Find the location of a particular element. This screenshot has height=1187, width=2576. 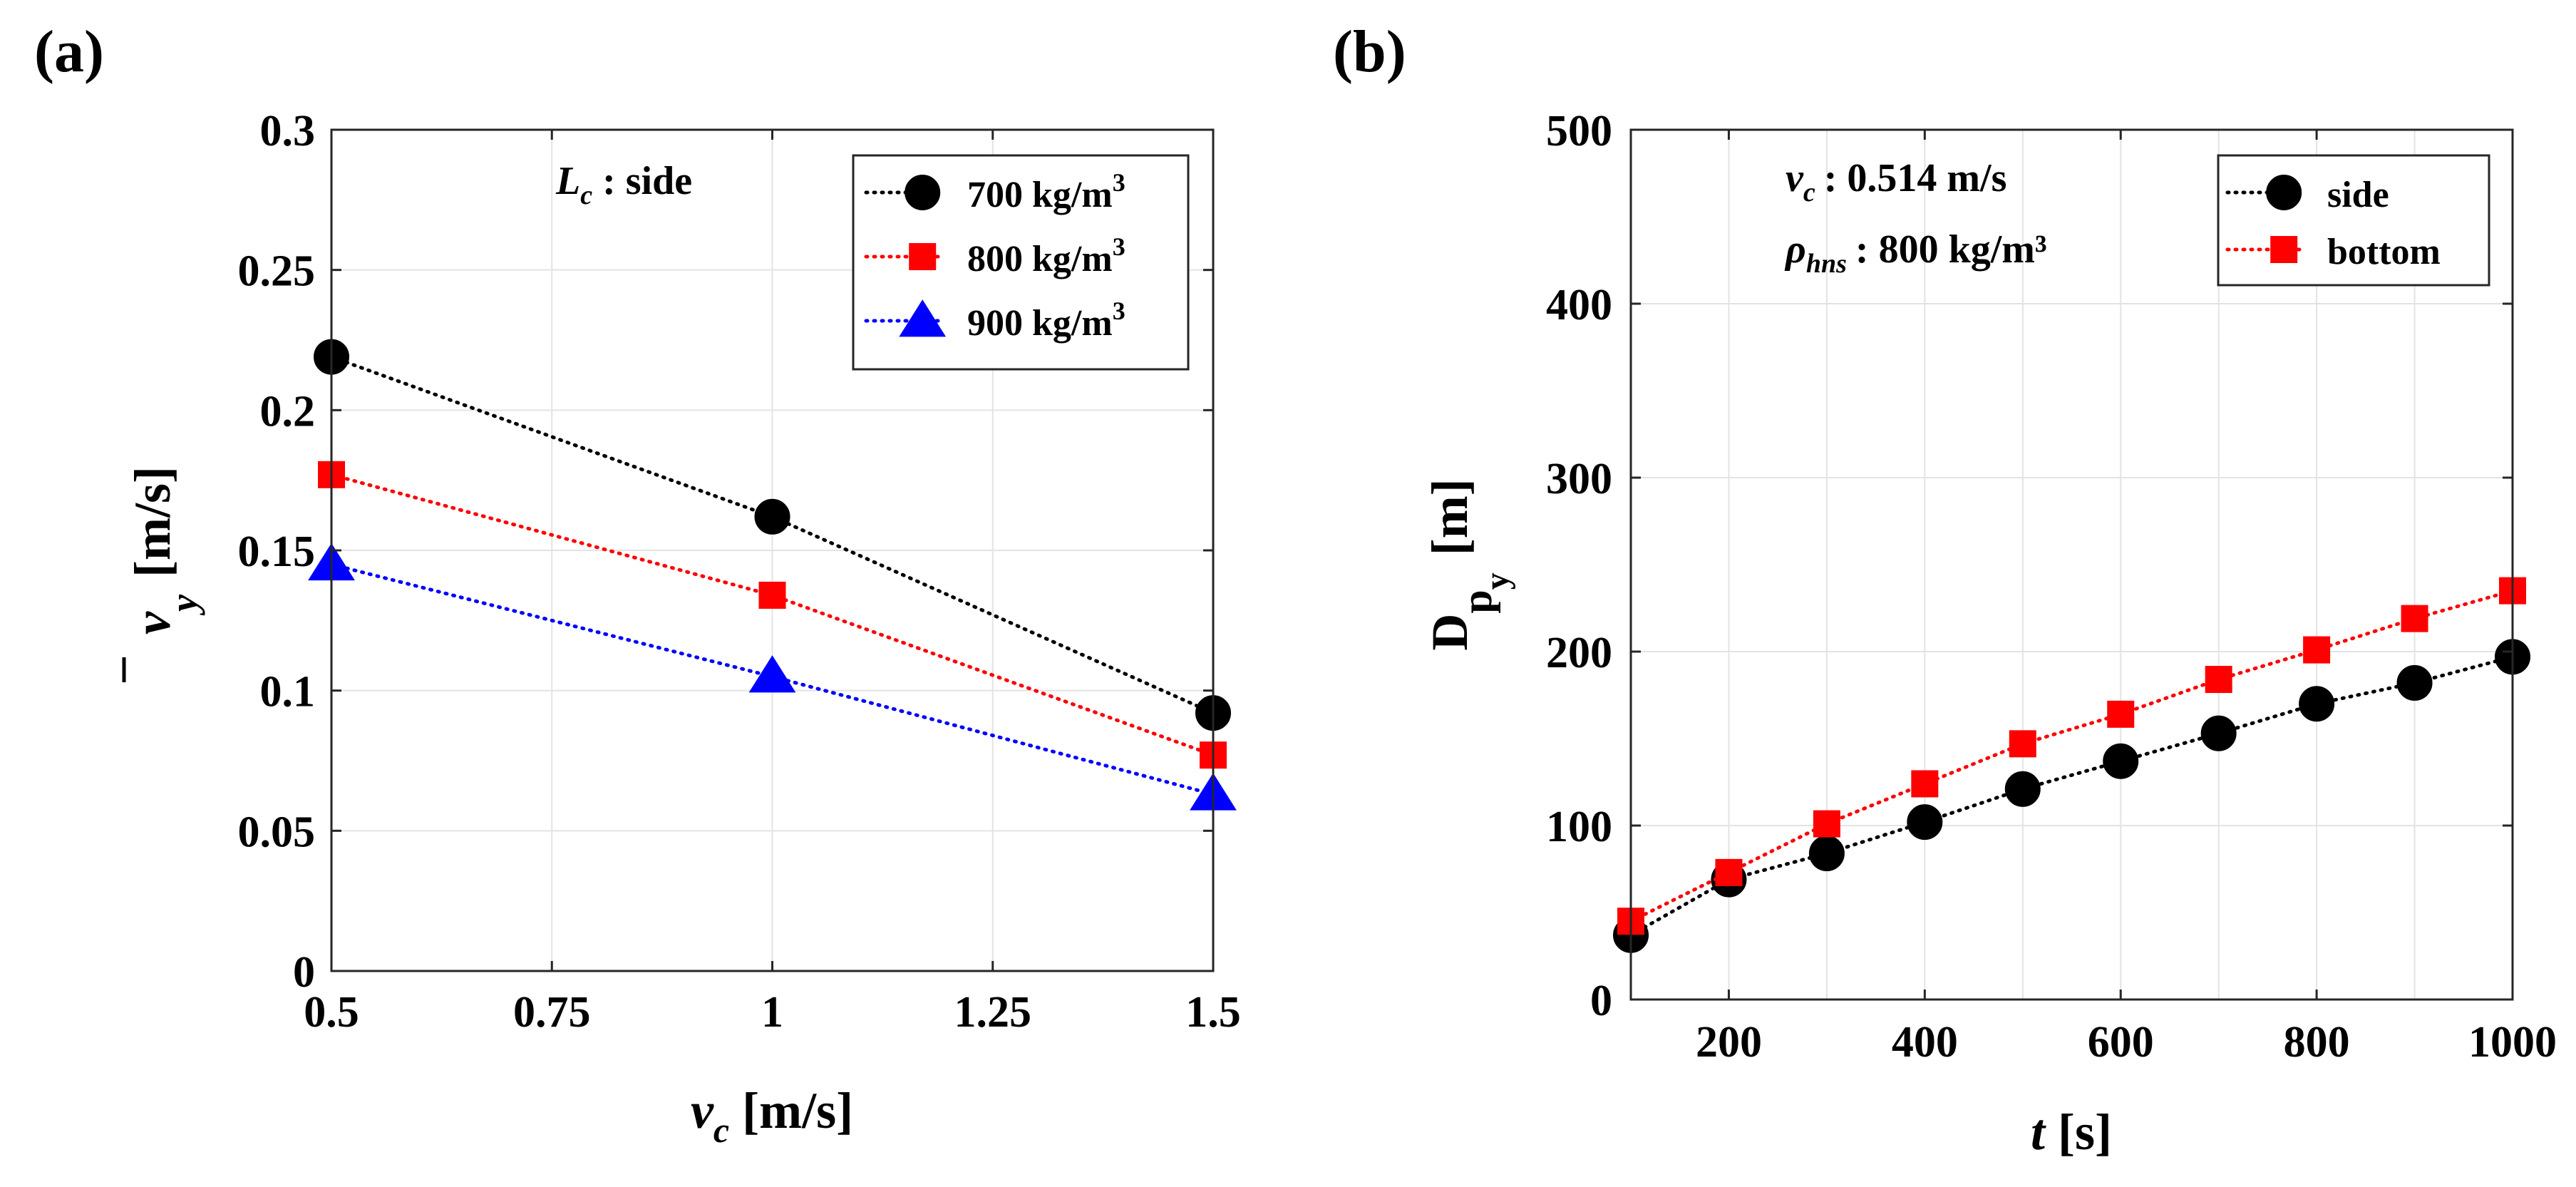

chart-b-annotation-2: ρhns : 800 kg/m³ is located at coordinates (1915, 253).